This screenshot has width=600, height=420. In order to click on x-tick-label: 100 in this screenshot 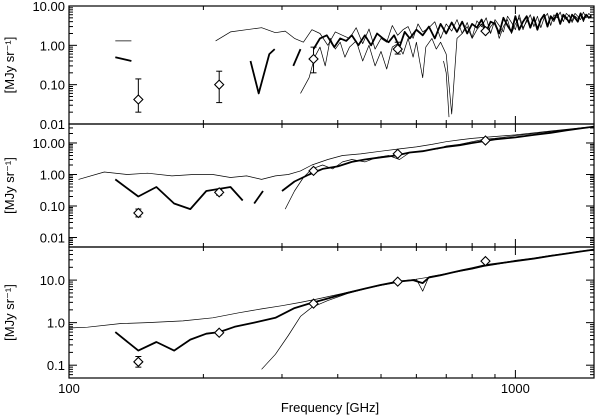, I will do `click(69, 388)`.